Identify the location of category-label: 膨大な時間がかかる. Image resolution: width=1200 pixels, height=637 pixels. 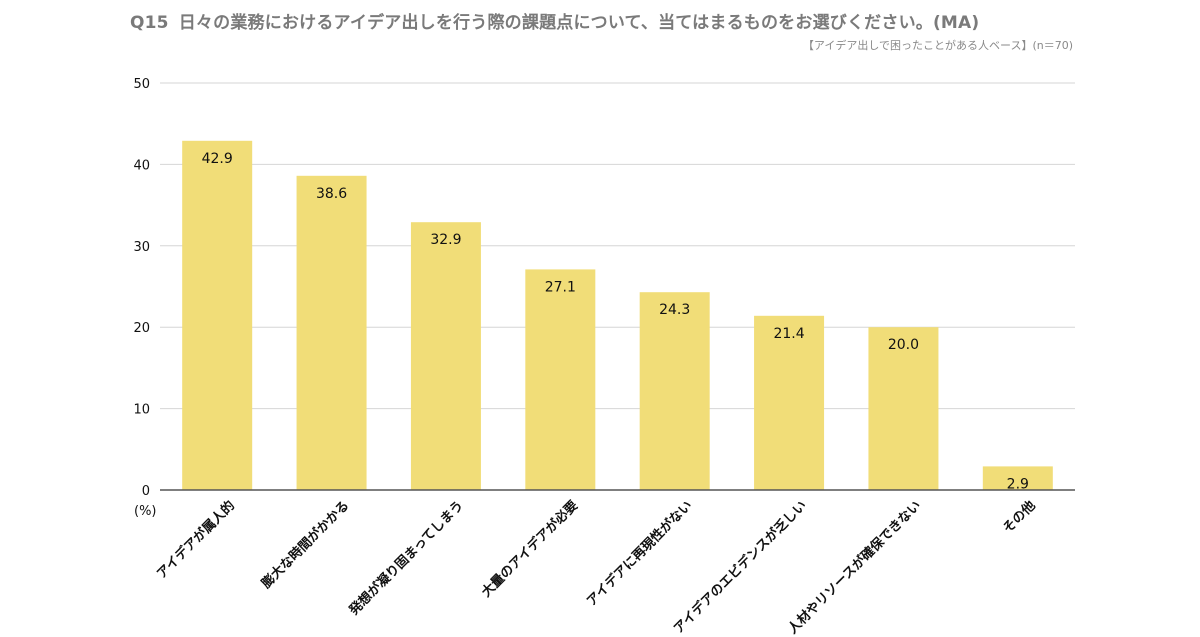
(305, 545).